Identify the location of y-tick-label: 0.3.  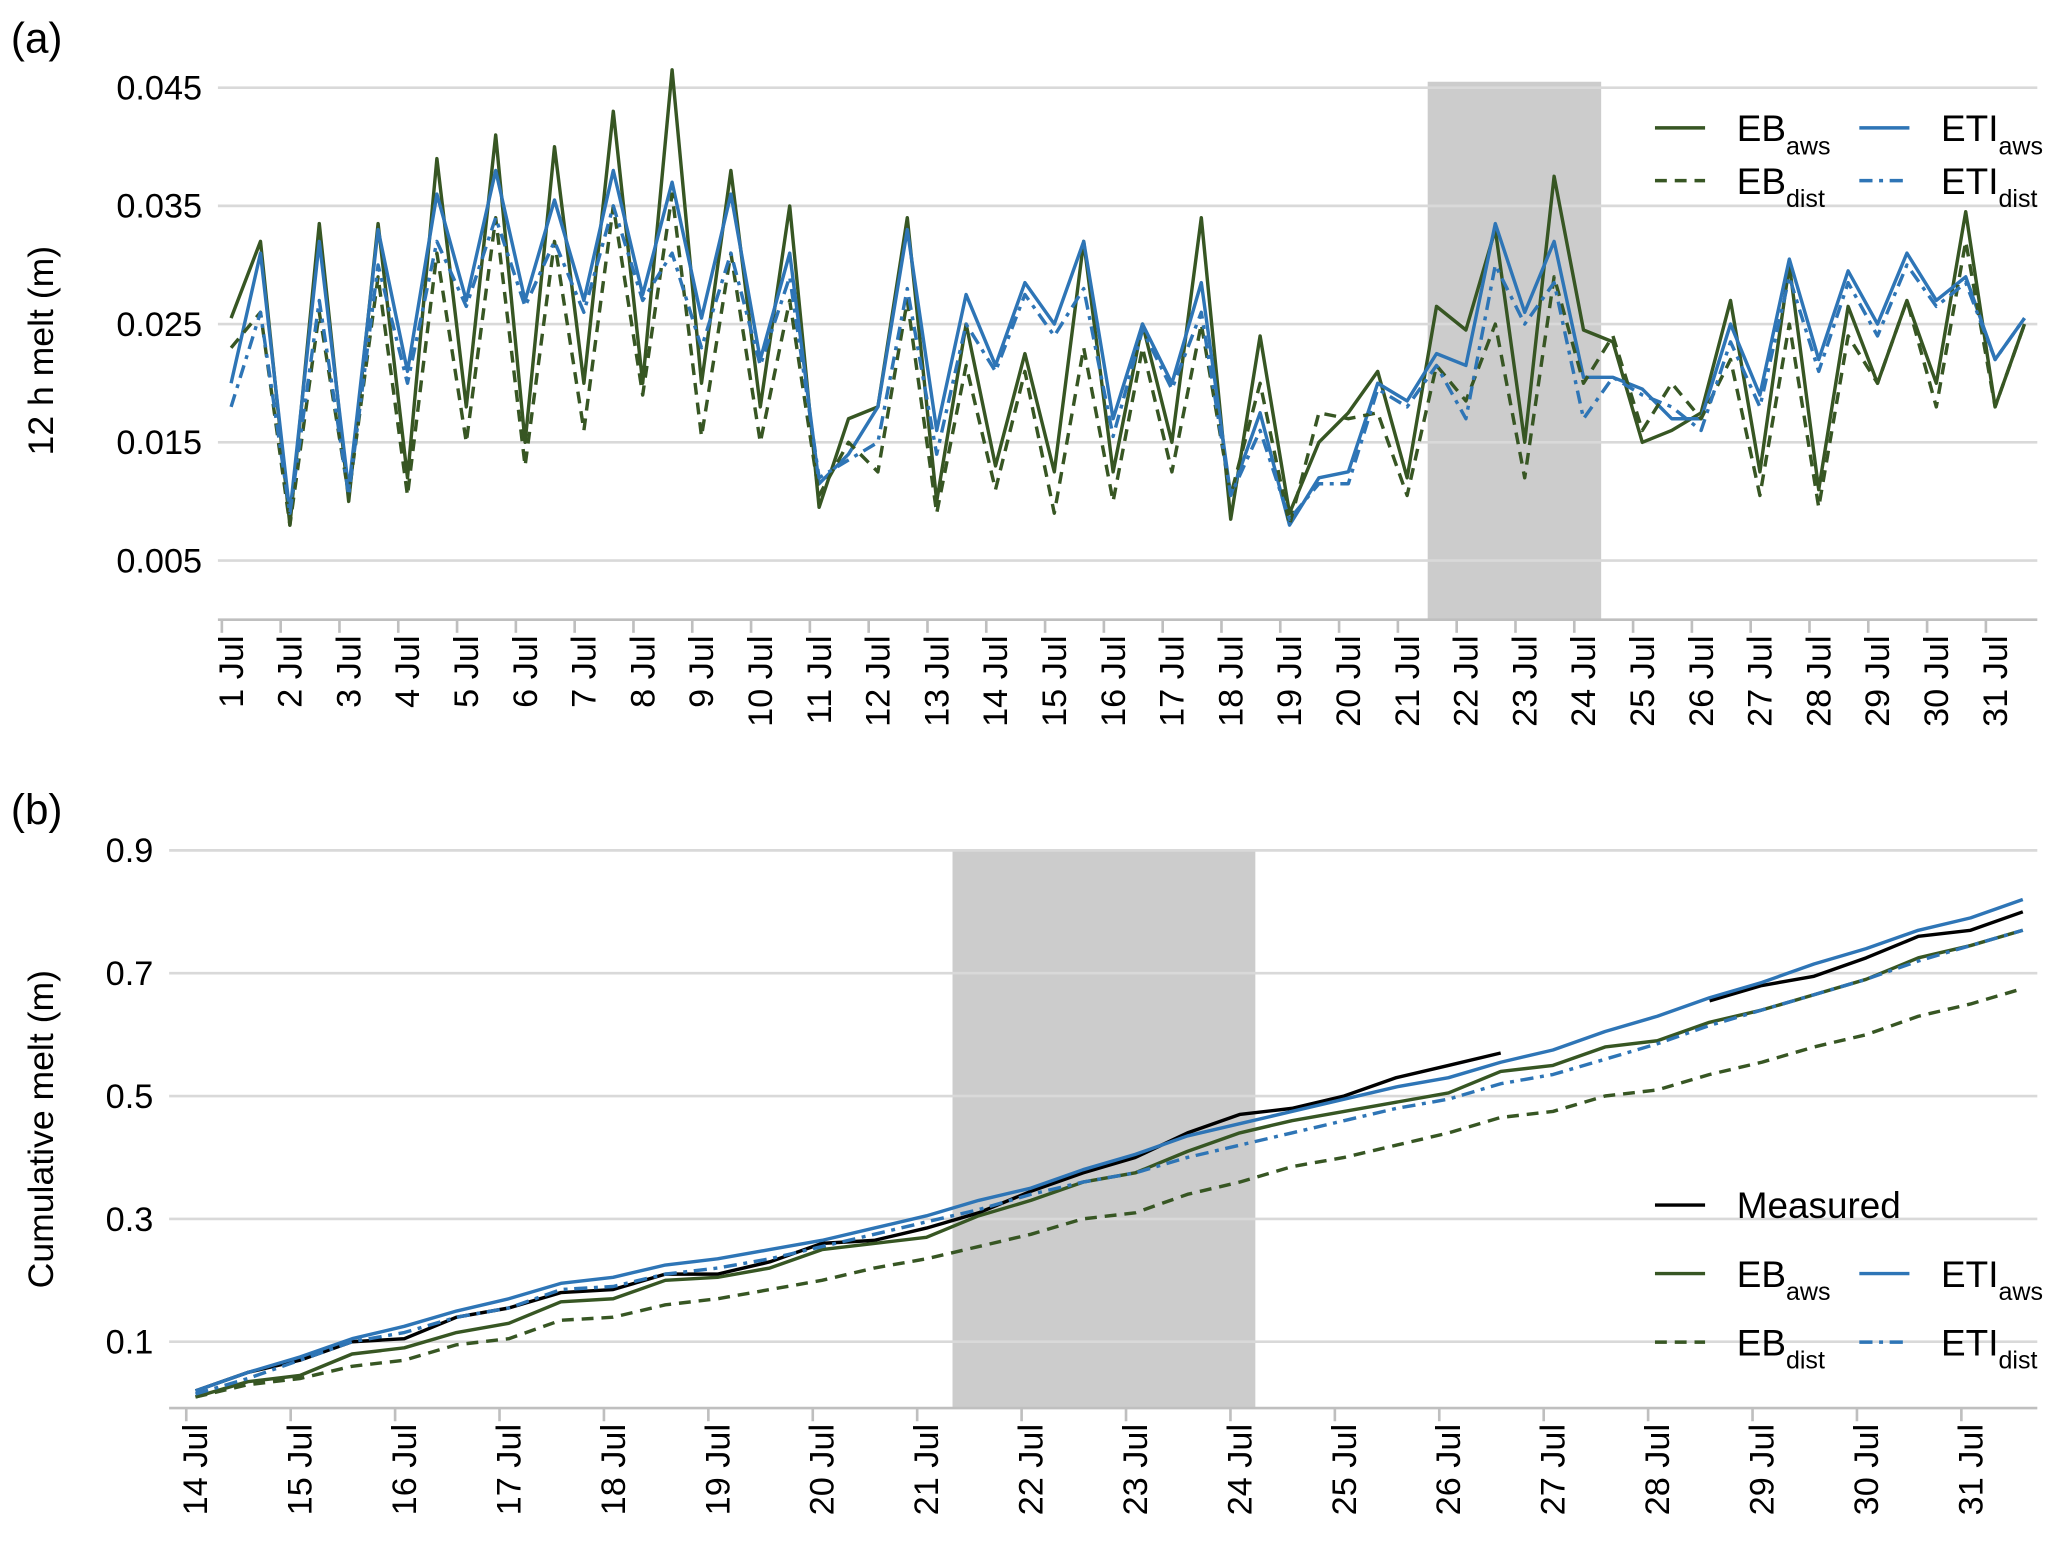
(130, 1220).